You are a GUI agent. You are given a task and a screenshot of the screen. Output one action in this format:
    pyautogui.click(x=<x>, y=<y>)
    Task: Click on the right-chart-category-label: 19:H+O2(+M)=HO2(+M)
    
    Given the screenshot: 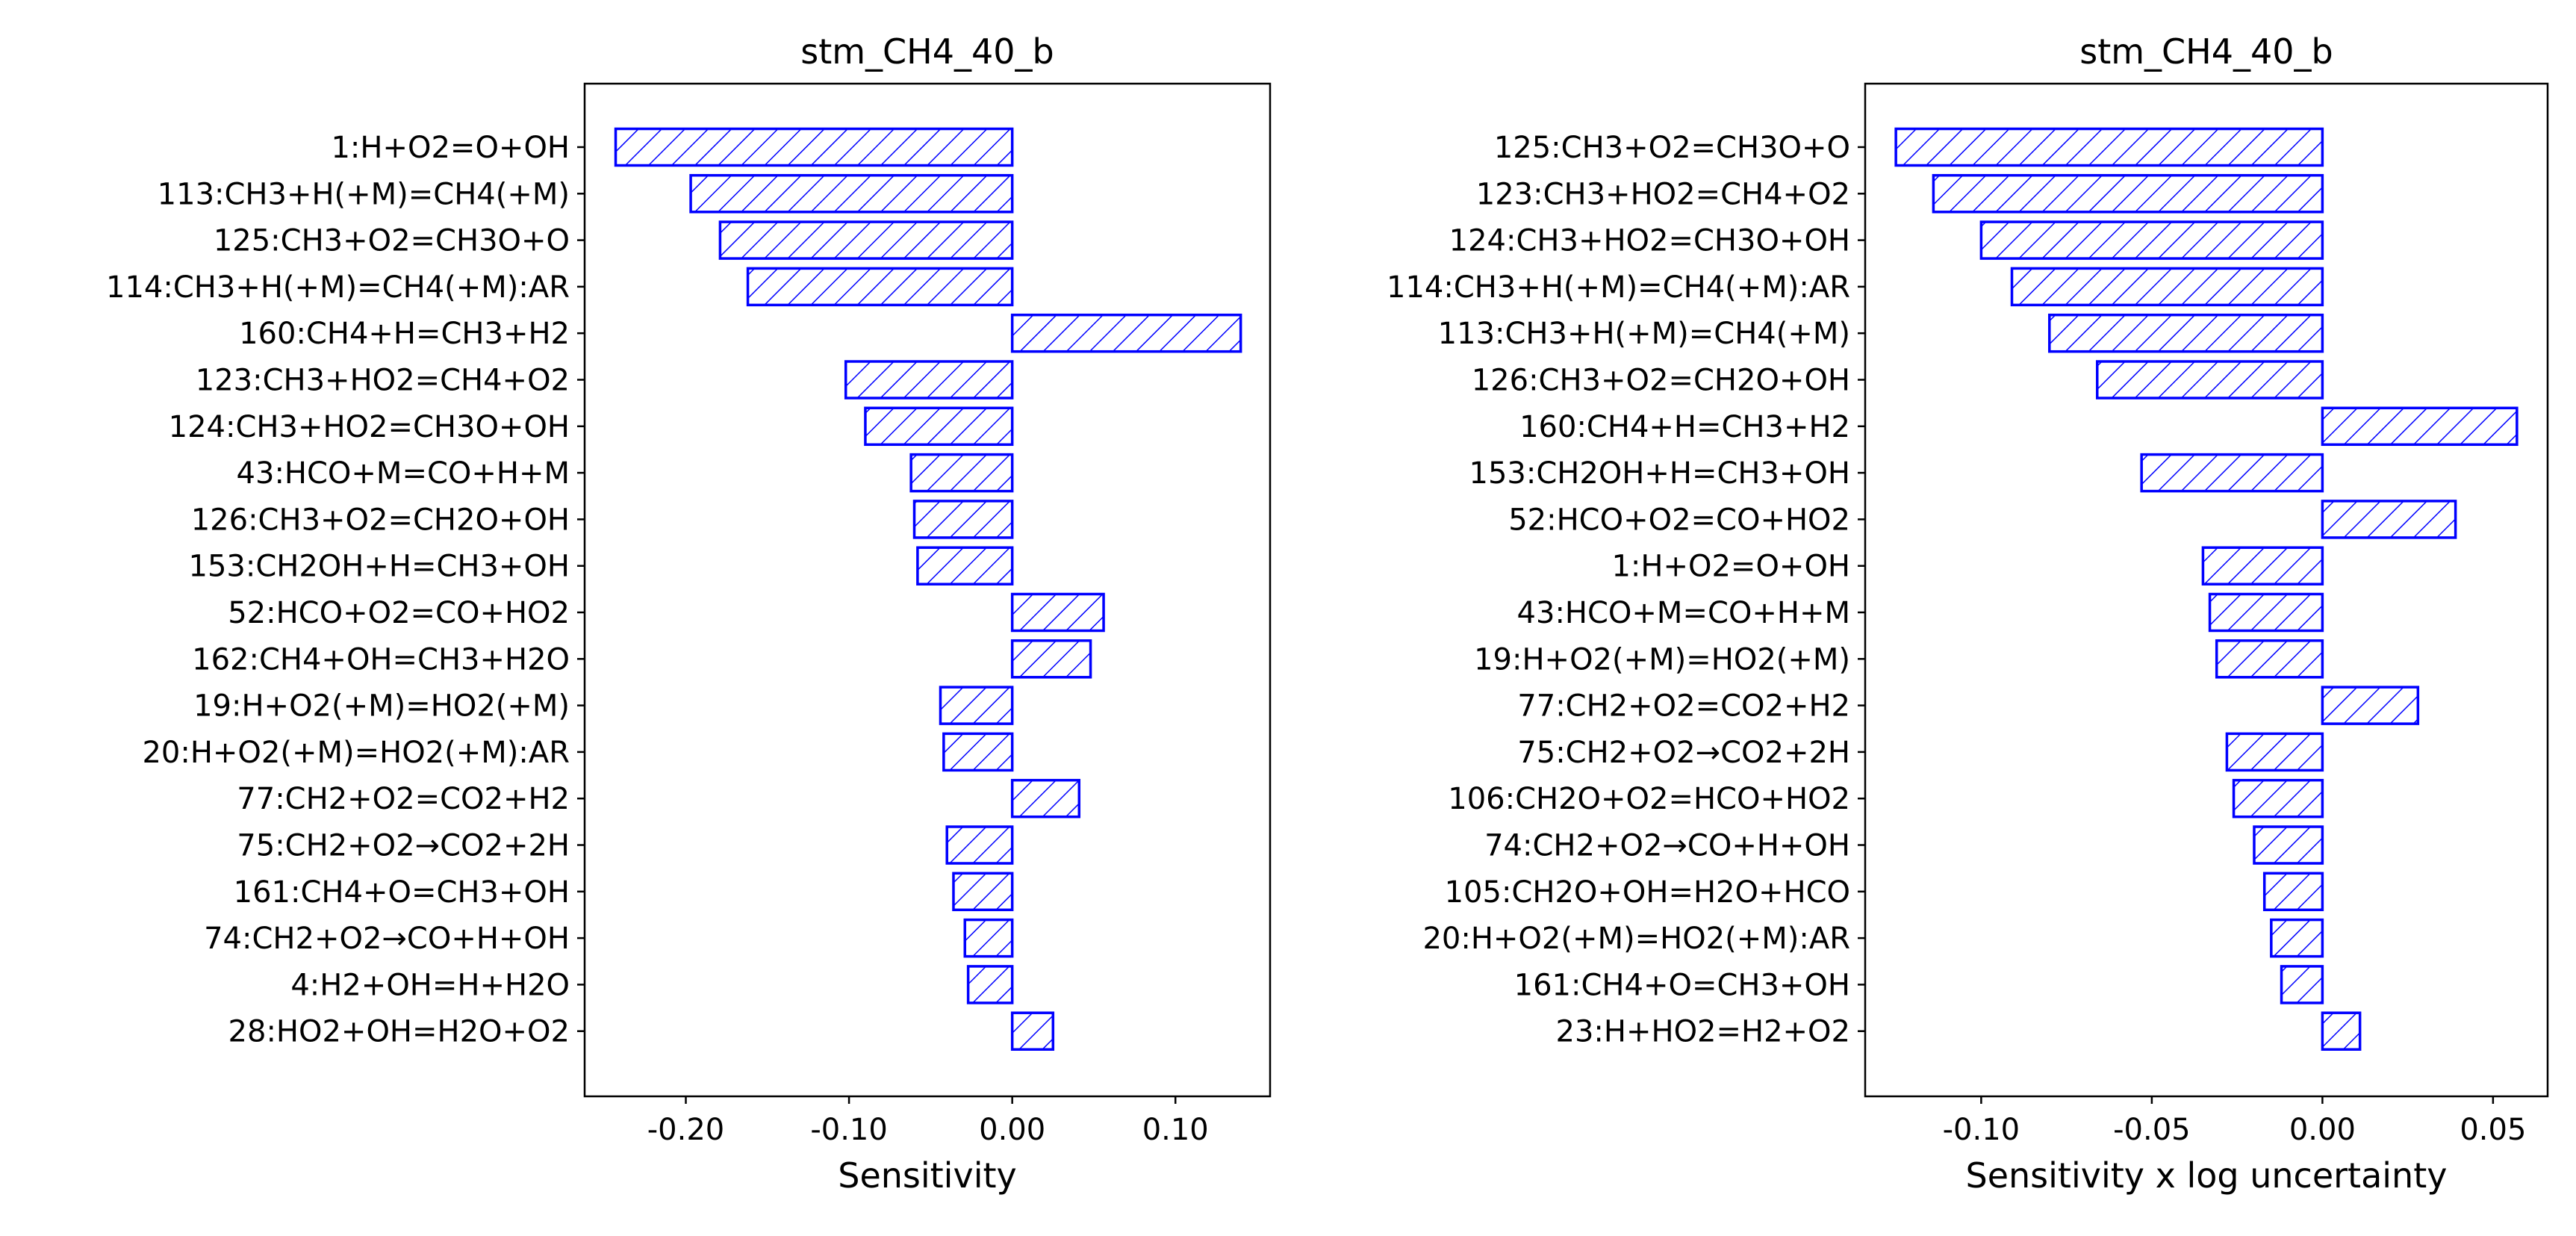 What is the action you would take?
    pyautogui.click(x=1662, y=659)
    